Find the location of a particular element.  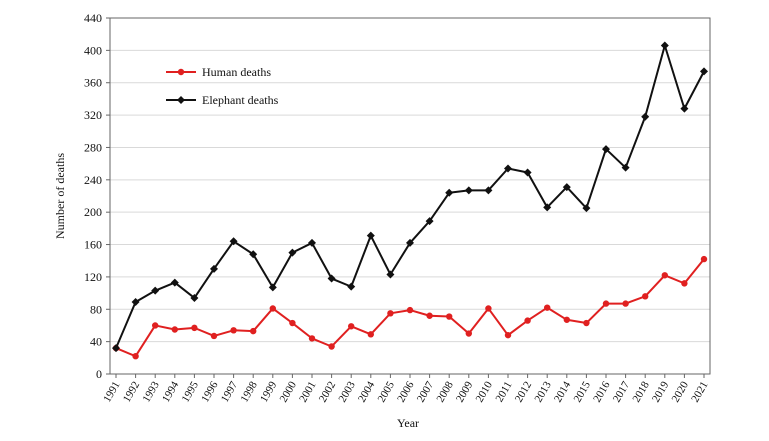

x-tick-label: 2002 is located at coordinates (327, 392).